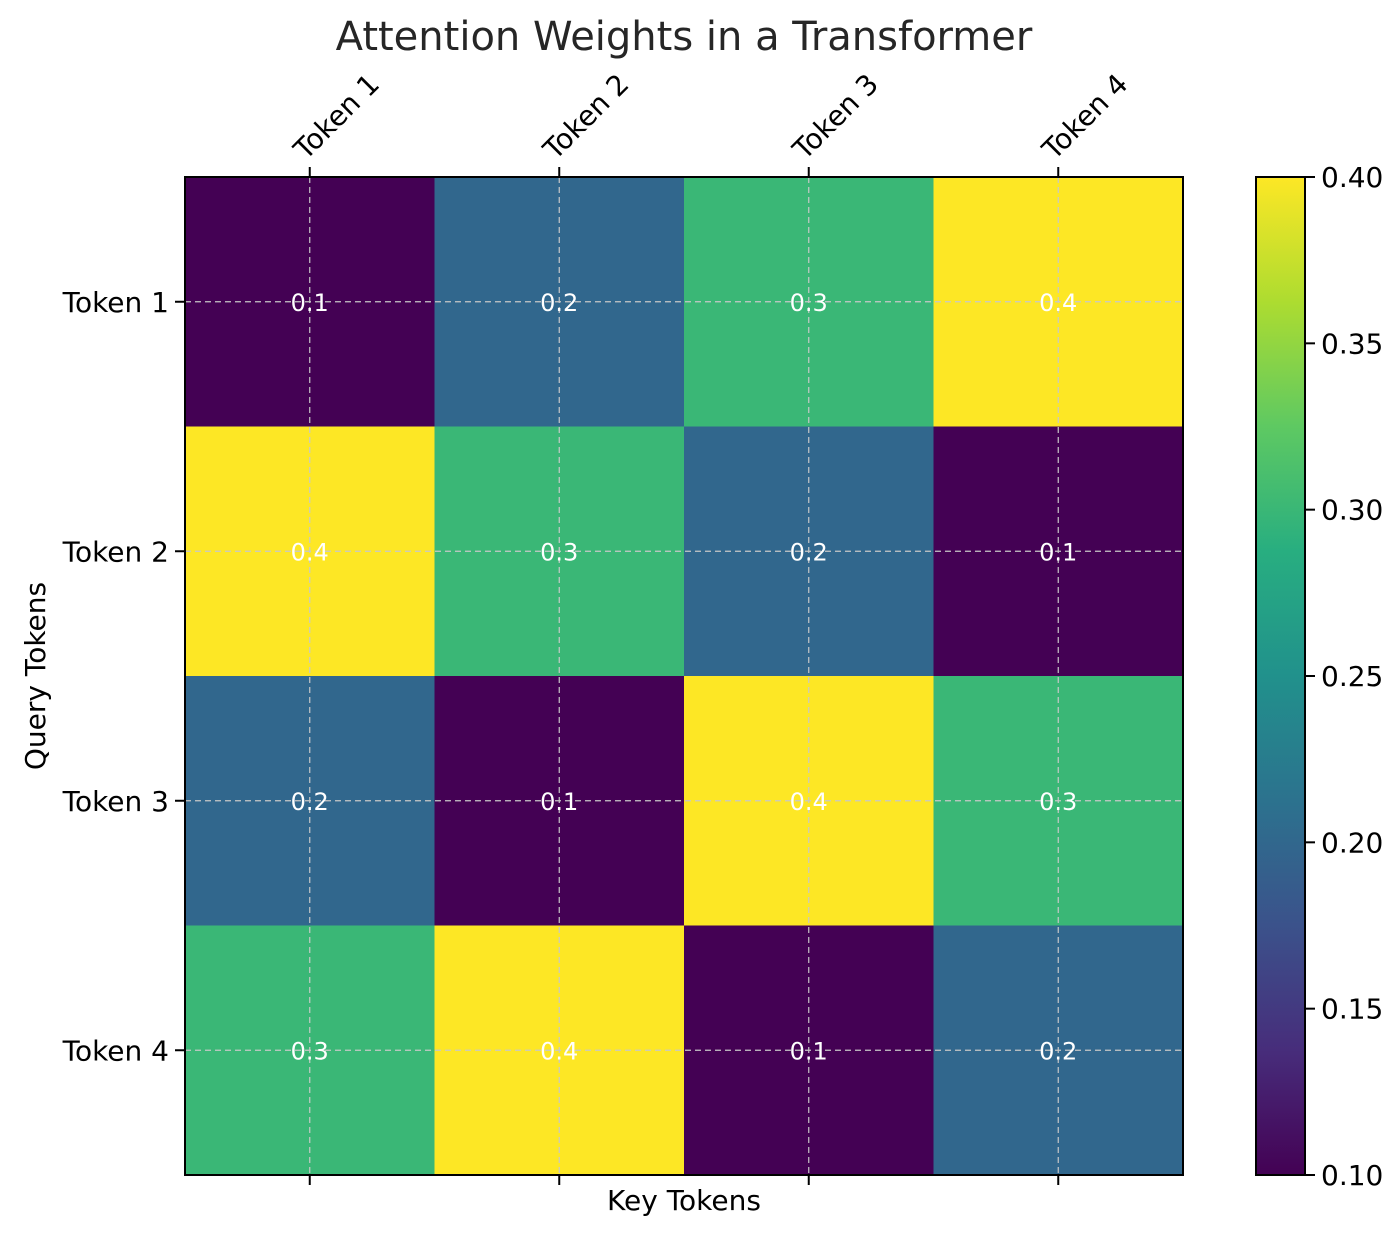 The image size is (1400, 1234). I want to click on y-tick-label: Token 1, so click(115, 302).